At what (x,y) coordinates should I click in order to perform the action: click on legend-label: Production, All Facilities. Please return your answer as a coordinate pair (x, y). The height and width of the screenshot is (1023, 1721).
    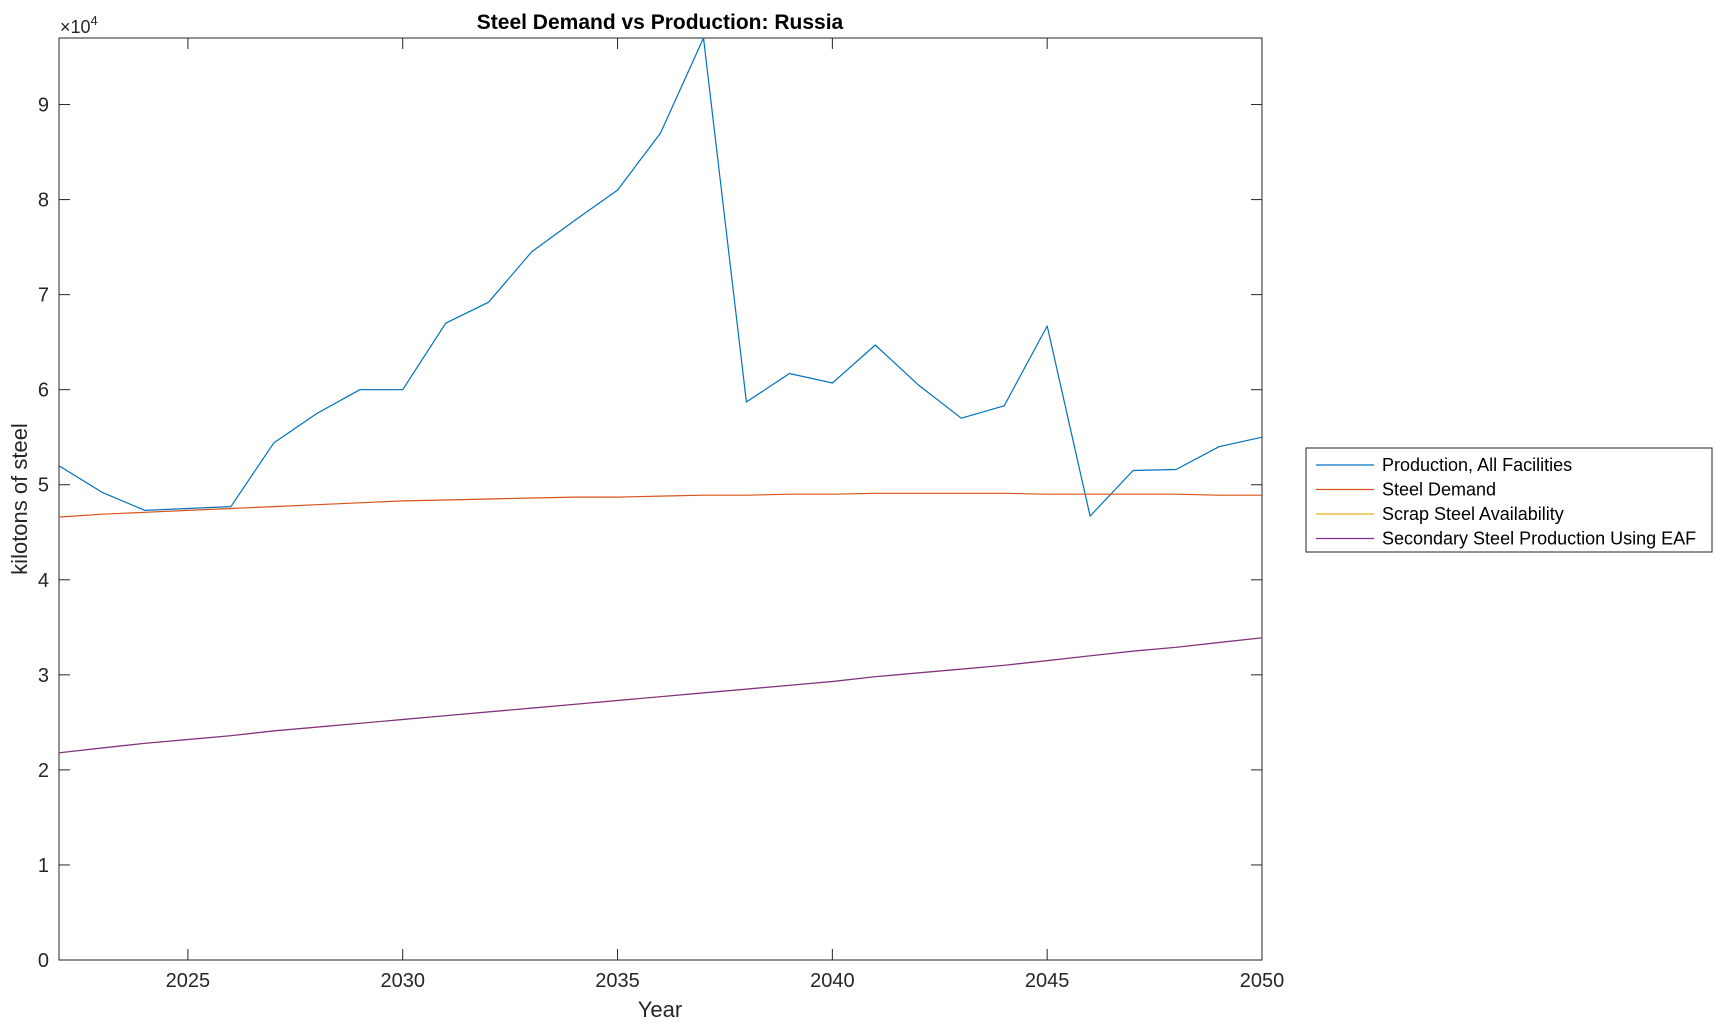
    Looking at the image, I should click on (1477, 465).